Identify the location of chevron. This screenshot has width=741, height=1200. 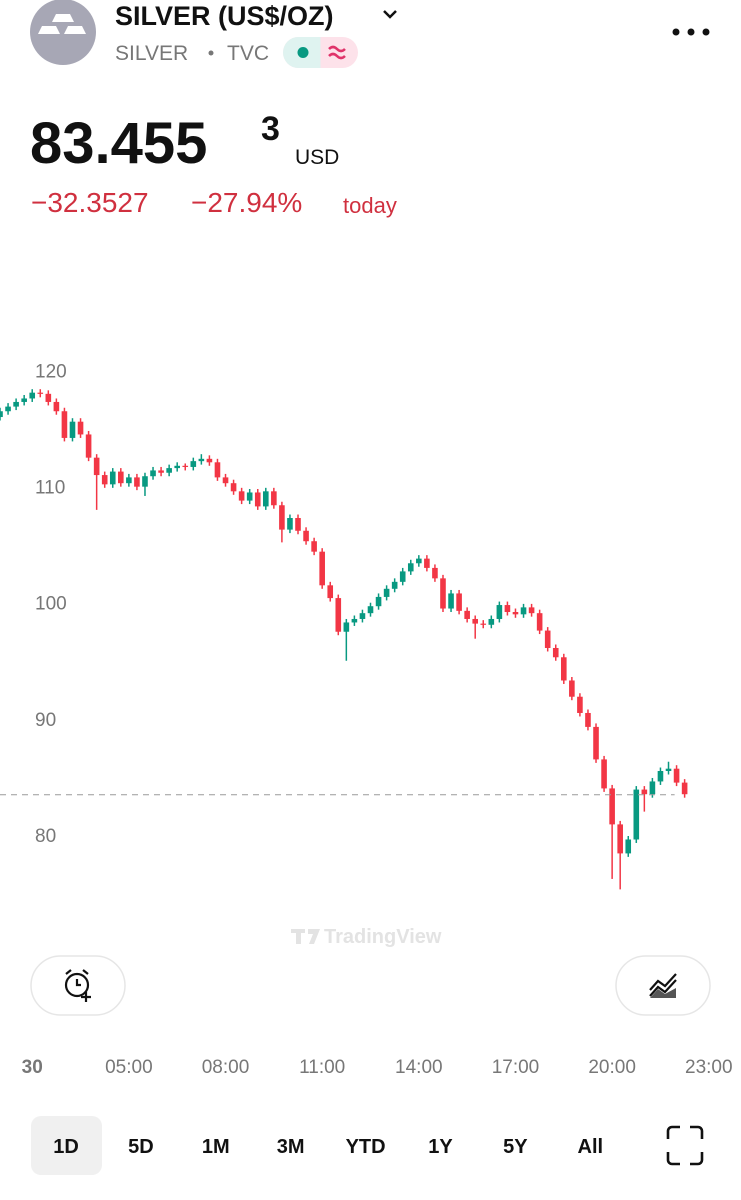
(390, 14).